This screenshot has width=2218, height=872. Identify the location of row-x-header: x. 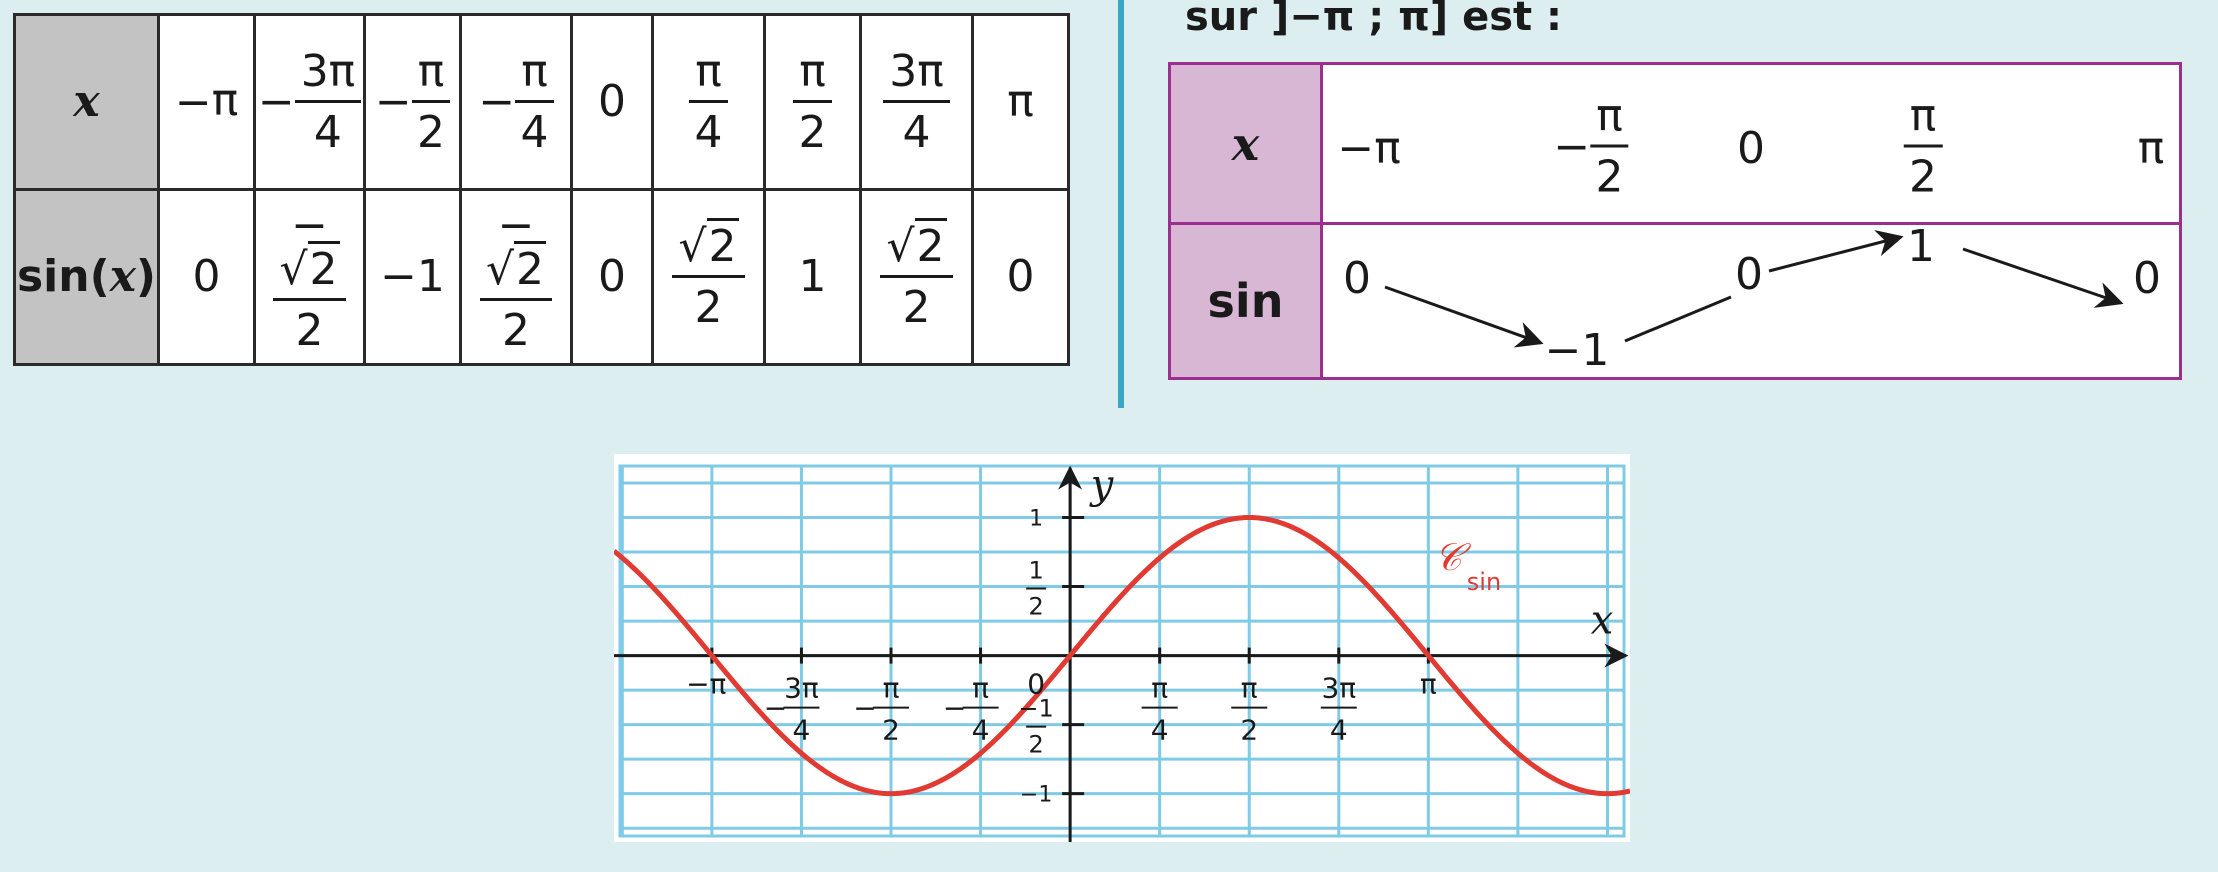
(86, 102).